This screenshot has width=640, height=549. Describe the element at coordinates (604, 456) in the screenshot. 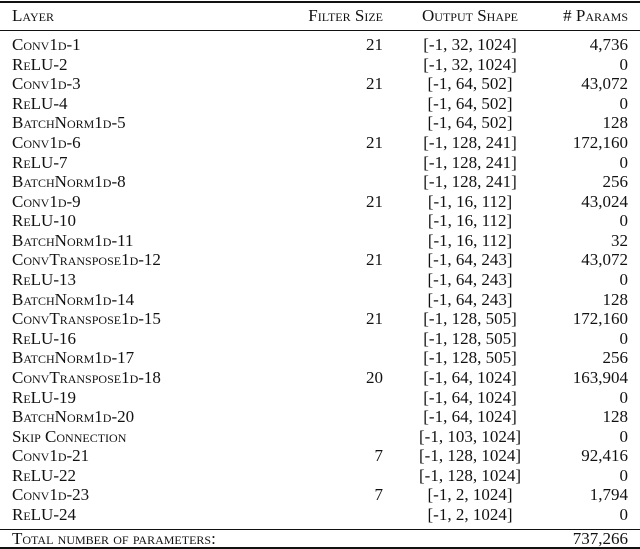

I see `table-cell: 92,416` at that location.